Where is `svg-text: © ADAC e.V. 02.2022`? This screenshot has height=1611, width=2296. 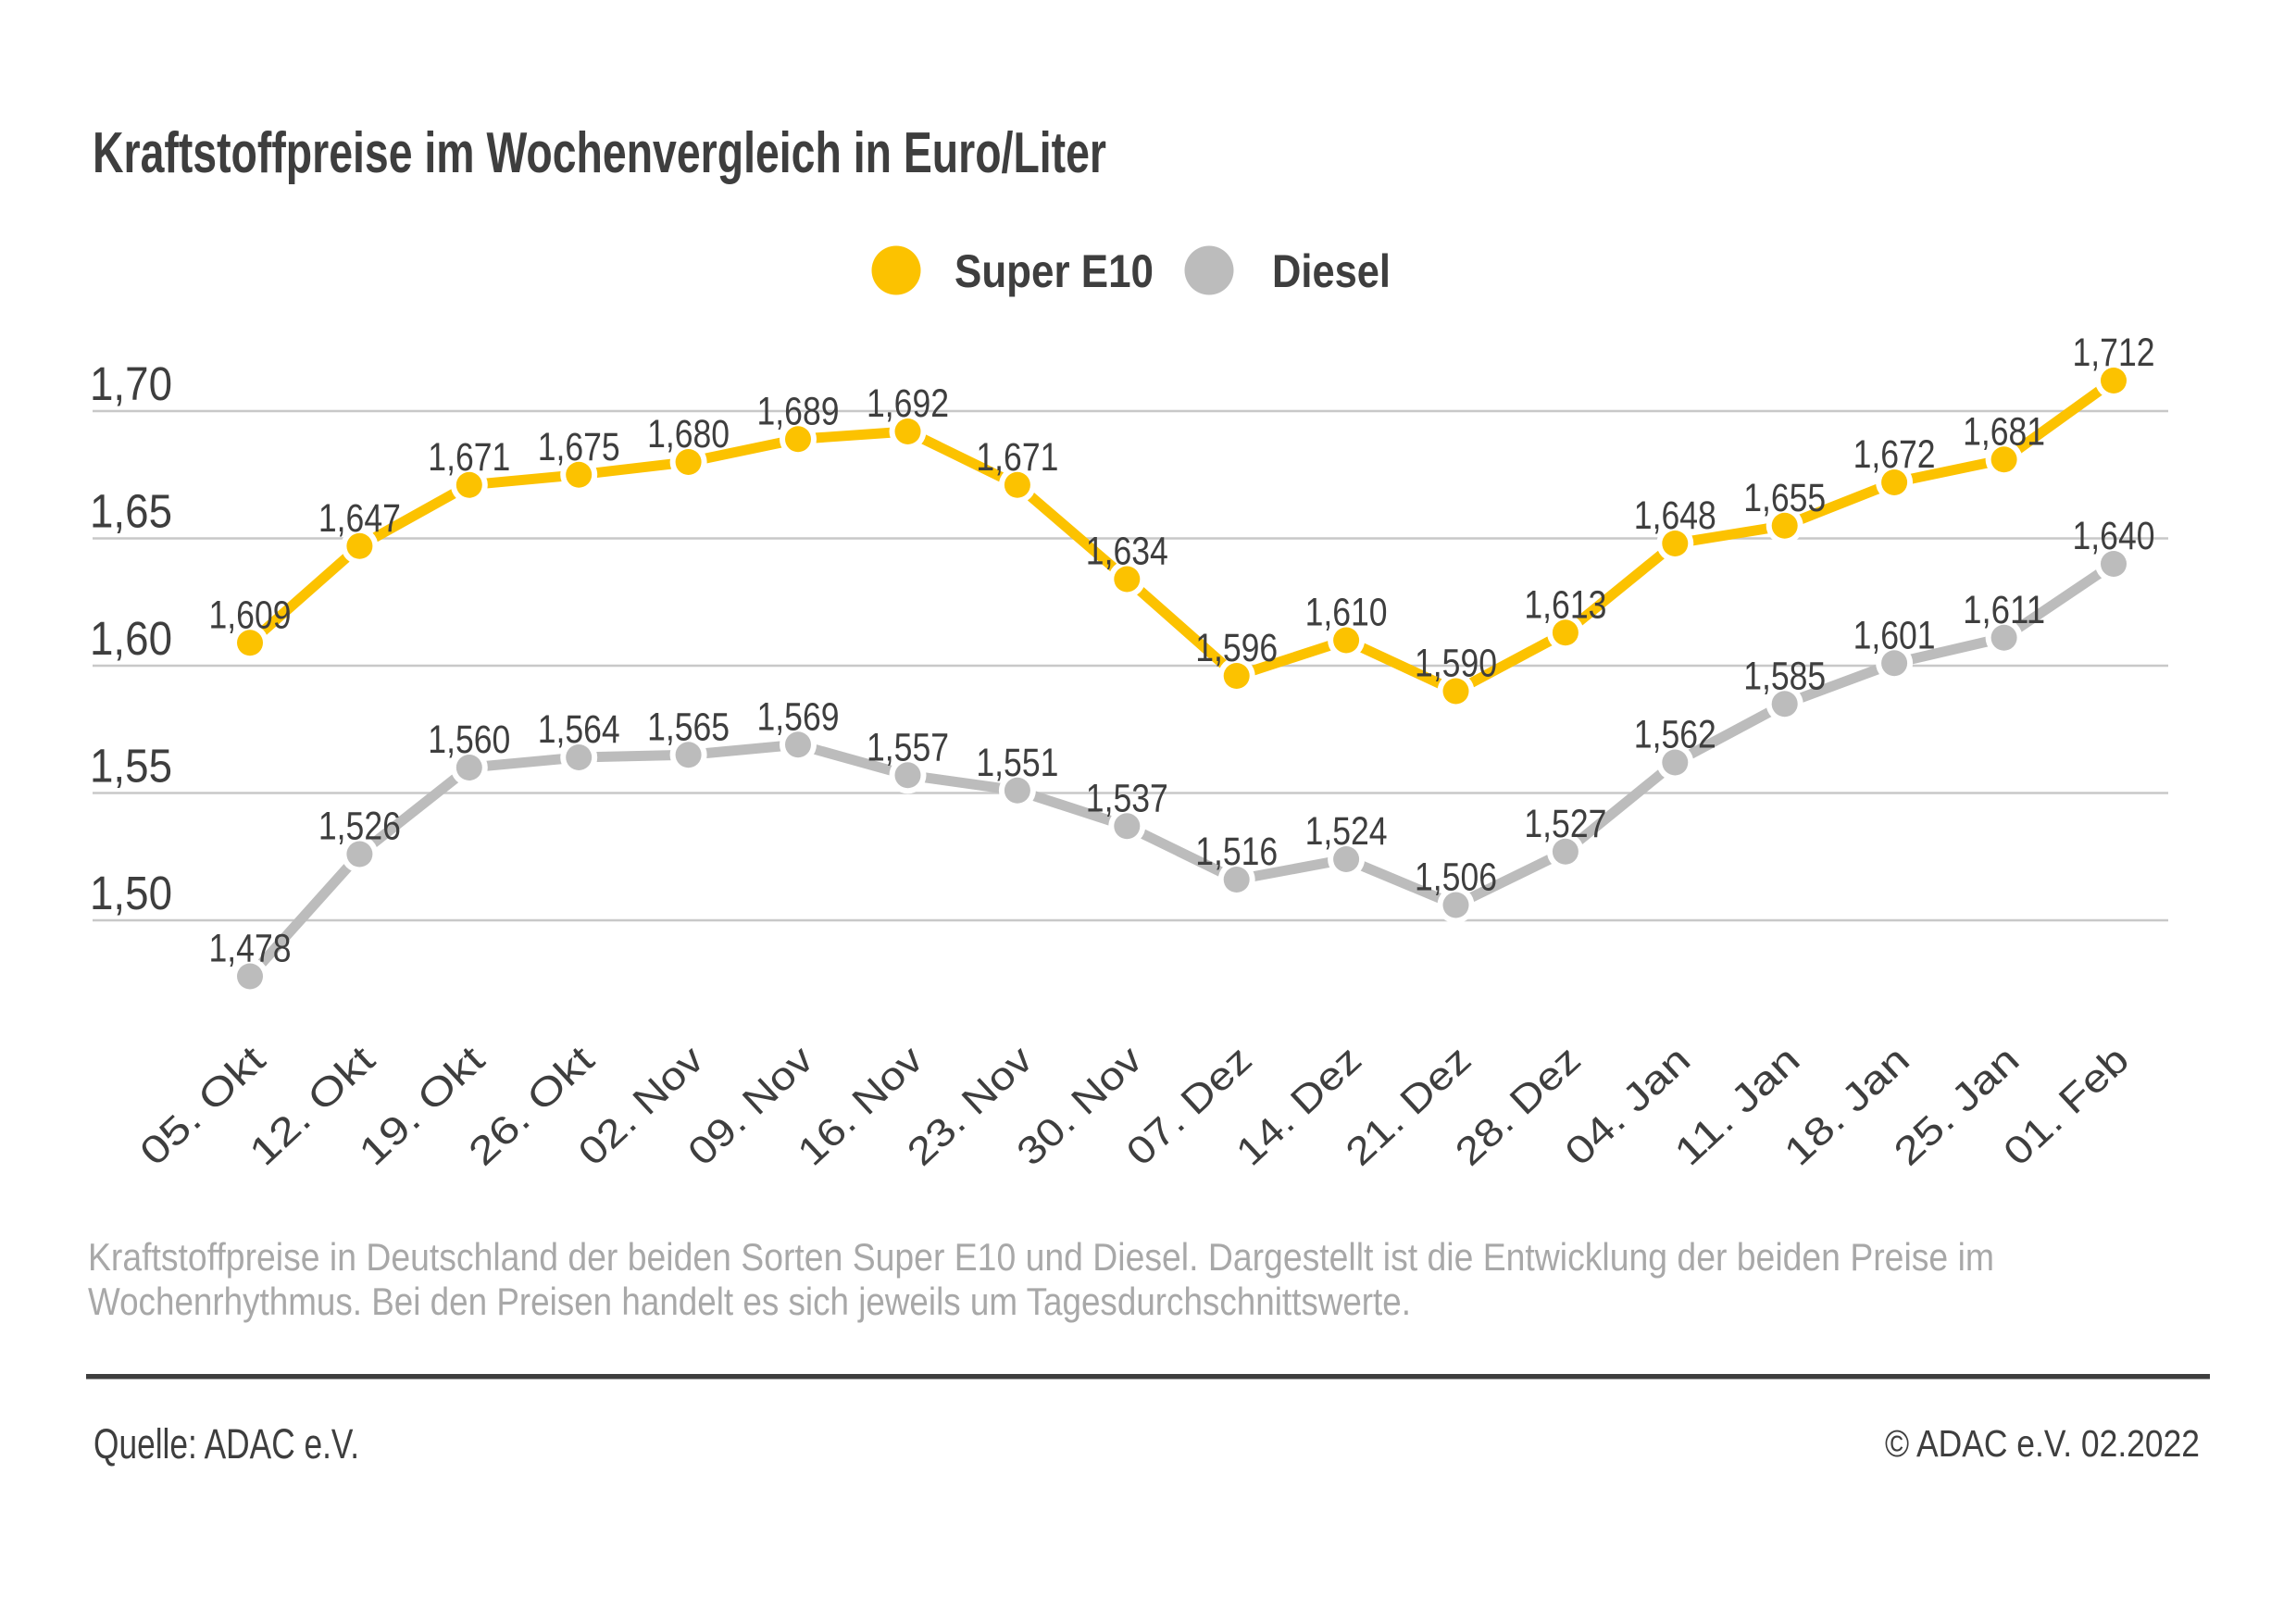 svg-text: © ADAC e.V. 02.2022 is located at coordinates (2042, 1443).